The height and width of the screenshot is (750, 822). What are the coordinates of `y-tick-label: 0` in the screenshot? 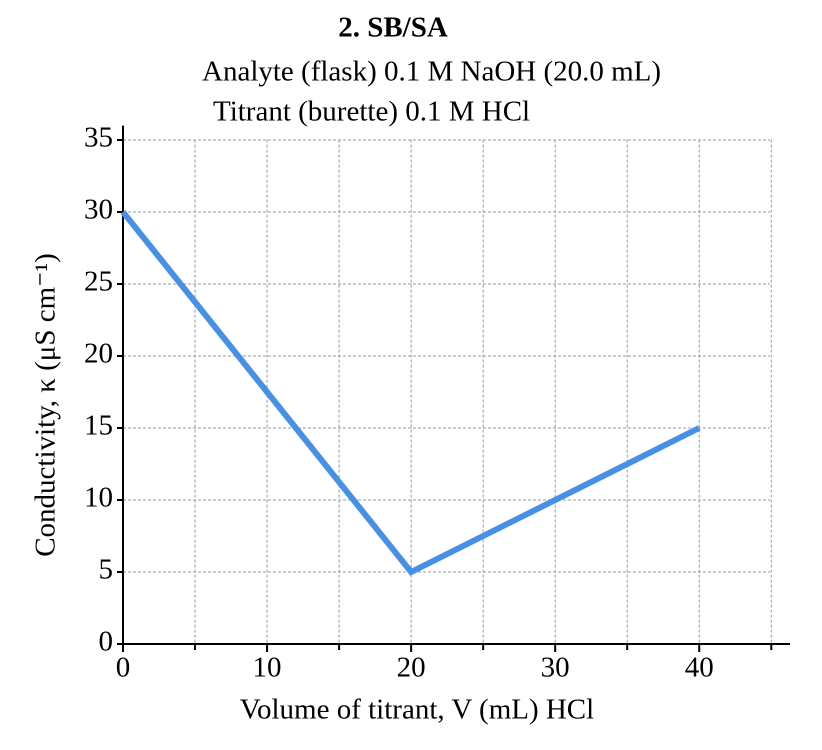 It's located at (106, 642).